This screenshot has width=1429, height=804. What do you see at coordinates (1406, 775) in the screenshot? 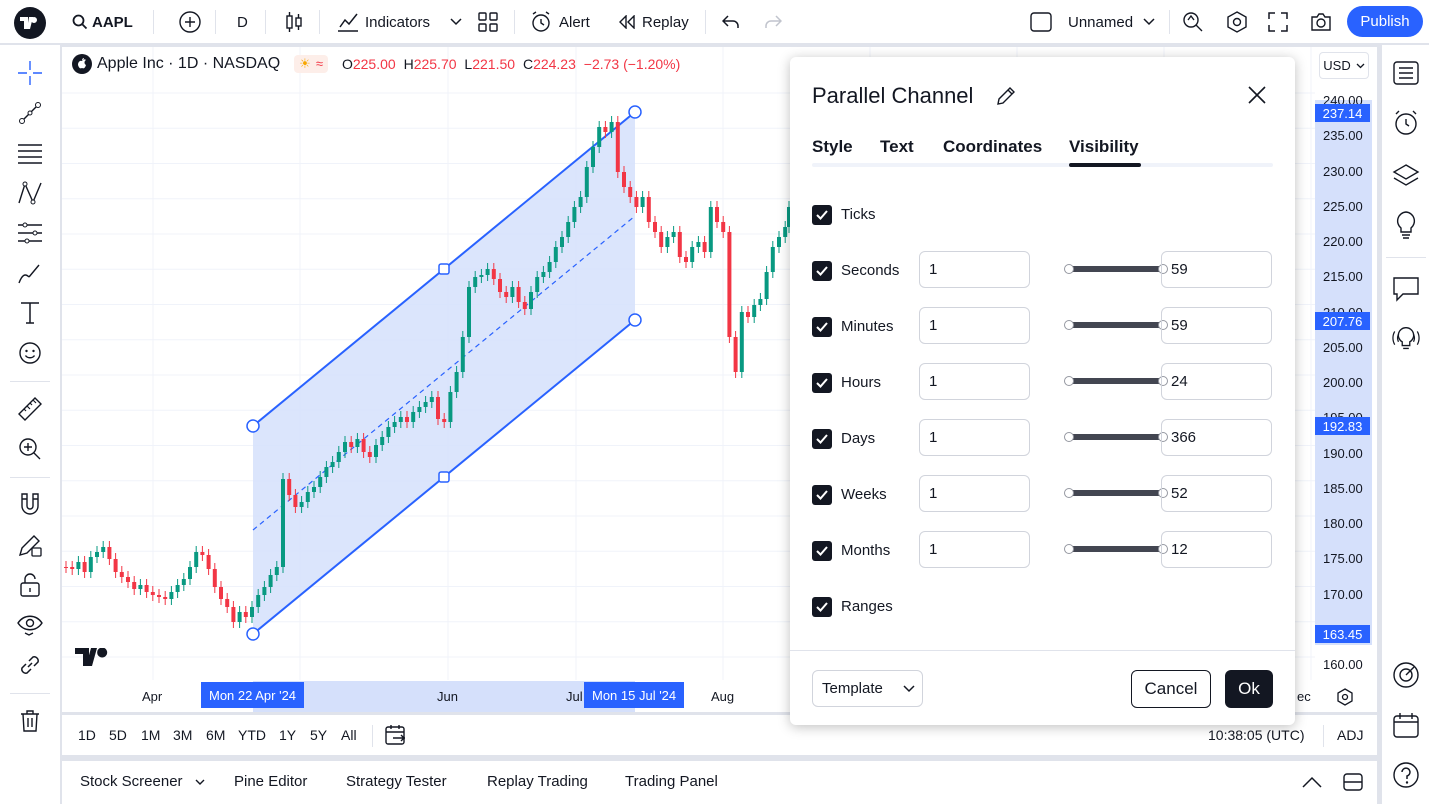
I see `help-button` at bounding box center [1406, 775].